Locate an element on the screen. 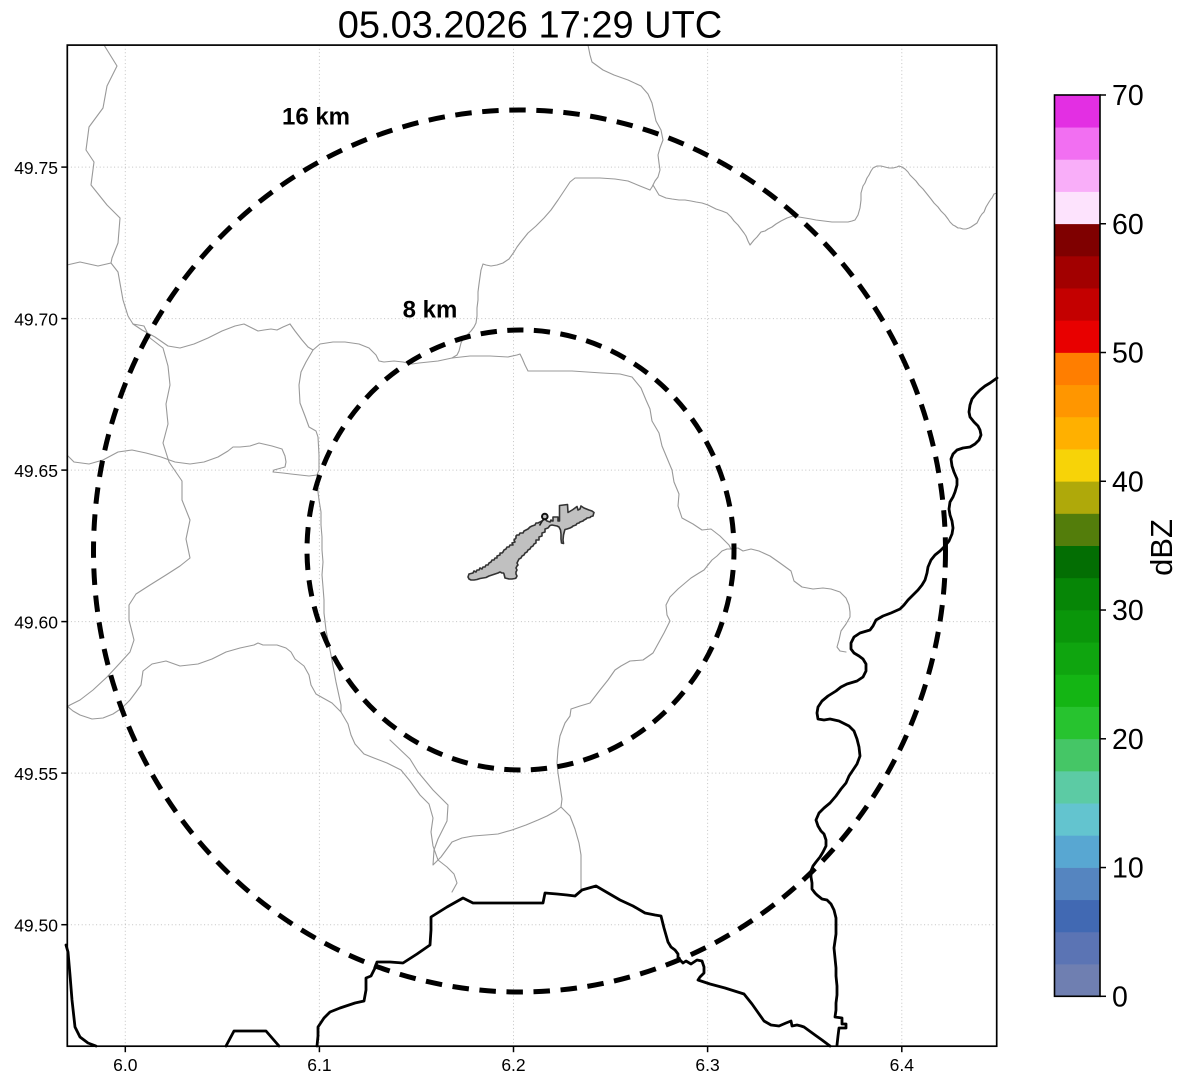  svg-text: 6.4 is located at coordinates (902, 1065).